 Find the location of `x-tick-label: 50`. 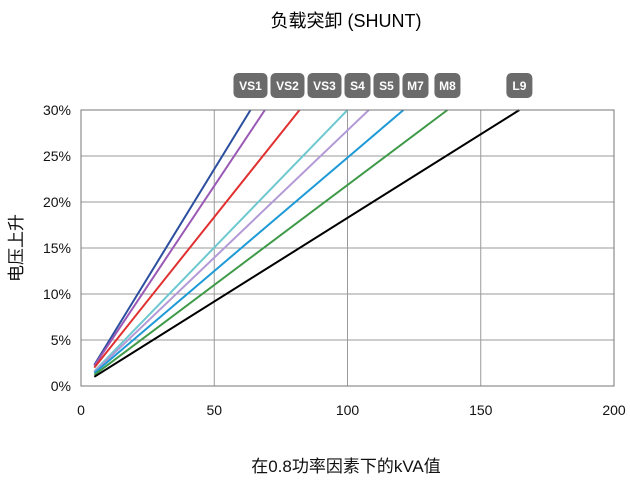

x-tick-label: 50 is located at coordinates (214, 410).